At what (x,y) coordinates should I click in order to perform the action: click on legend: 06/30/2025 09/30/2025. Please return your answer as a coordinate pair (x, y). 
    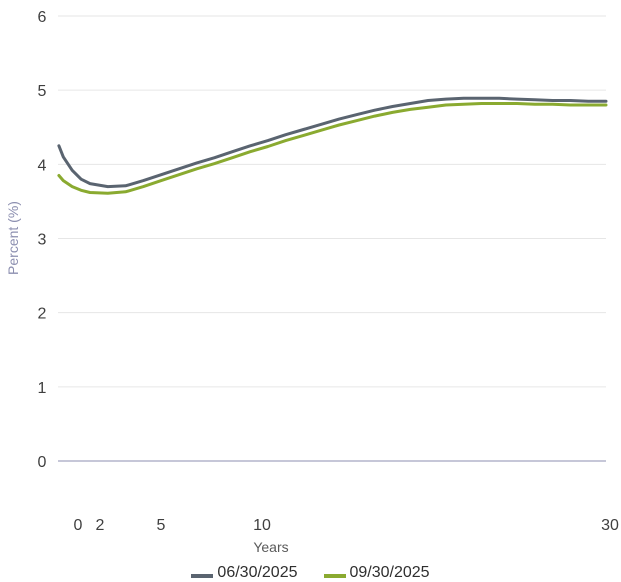
    Looking at the image, I should click on (310, 573).